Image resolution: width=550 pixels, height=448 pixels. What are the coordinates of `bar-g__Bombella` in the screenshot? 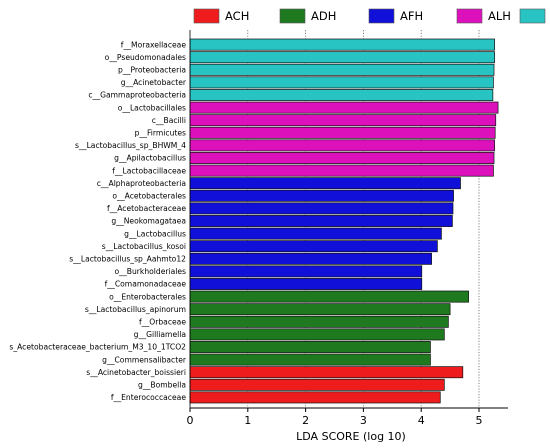 It's located at (317, 384).